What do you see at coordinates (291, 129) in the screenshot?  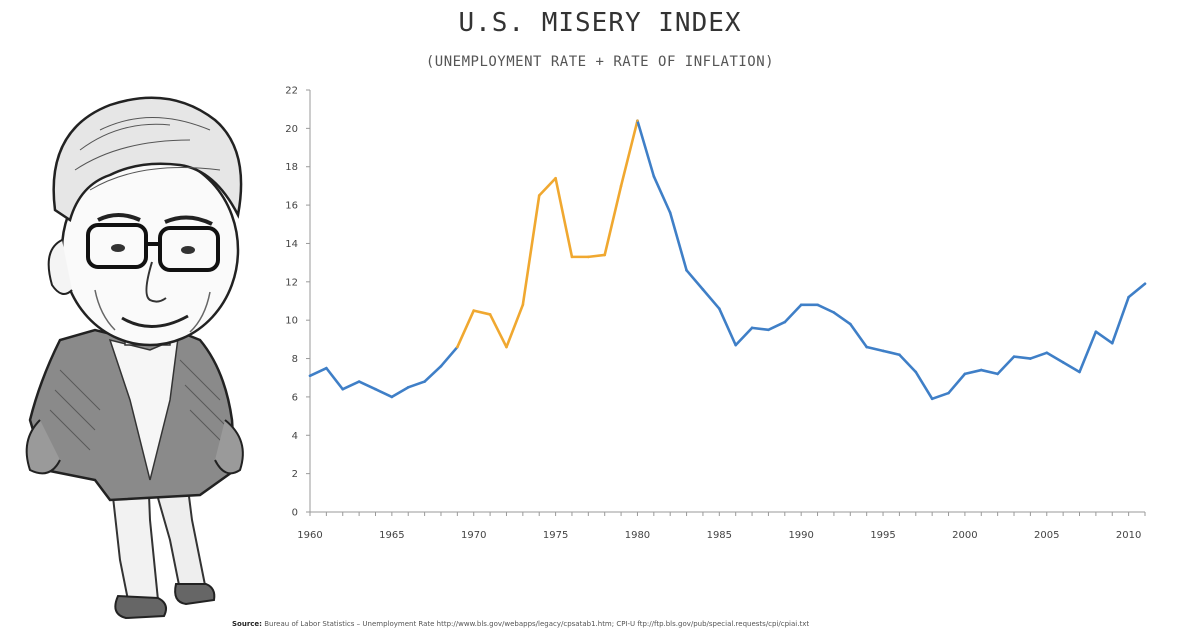 I see `y-tick-label: 20` at bounding box center [291, 129].